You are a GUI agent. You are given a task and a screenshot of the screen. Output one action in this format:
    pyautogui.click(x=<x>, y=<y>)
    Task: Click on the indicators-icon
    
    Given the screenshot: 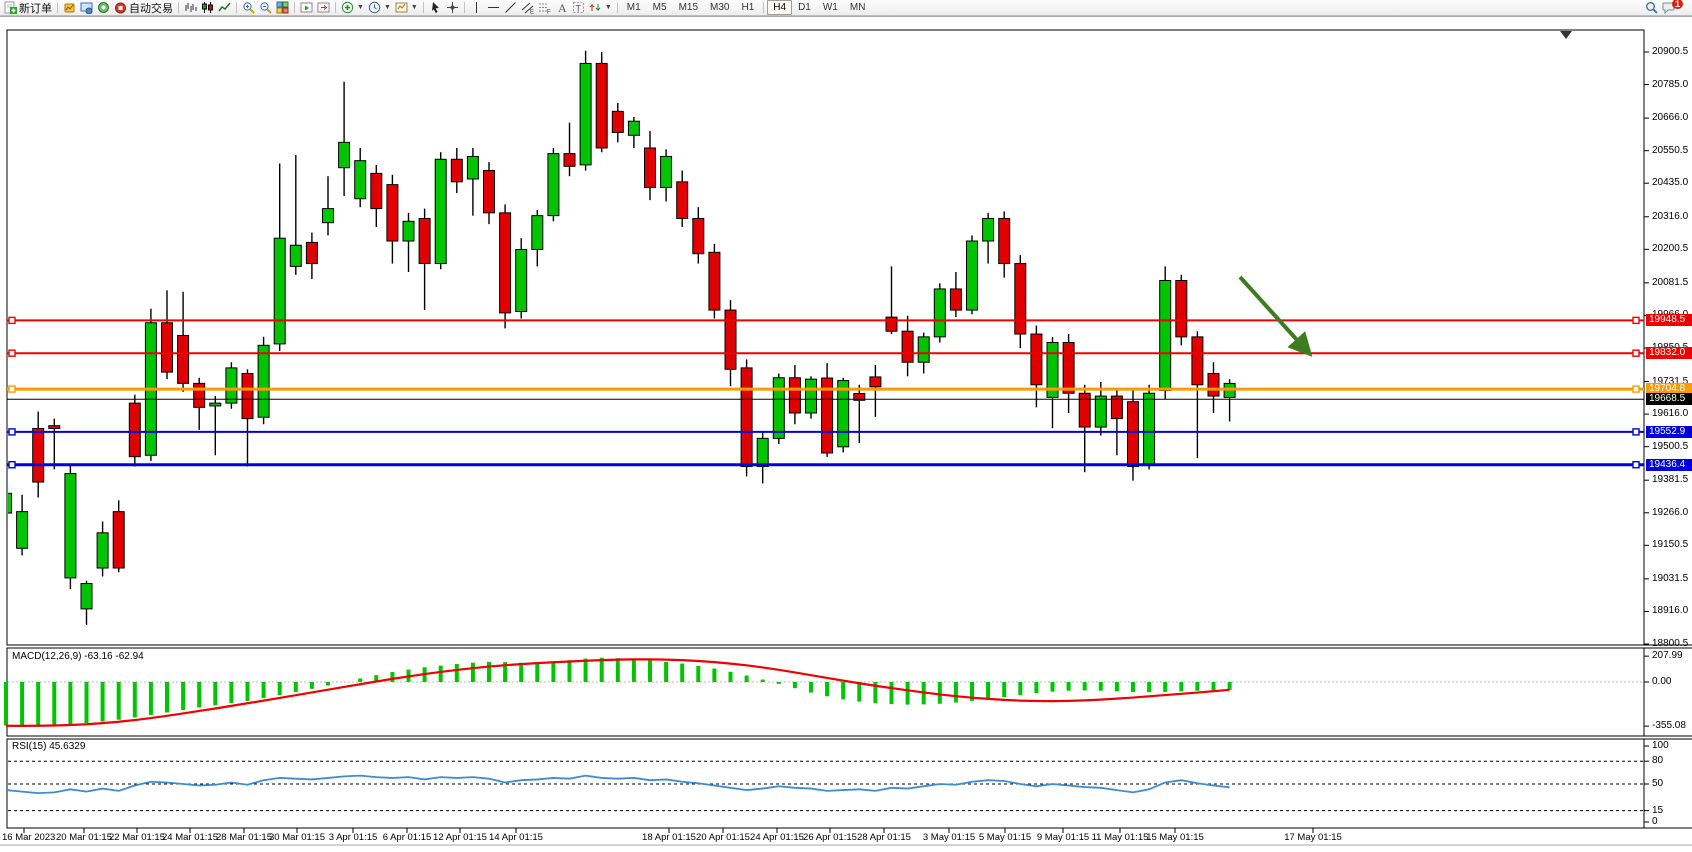 What is the action you would take?
    pyautogui.click(x=347, y=7)
    